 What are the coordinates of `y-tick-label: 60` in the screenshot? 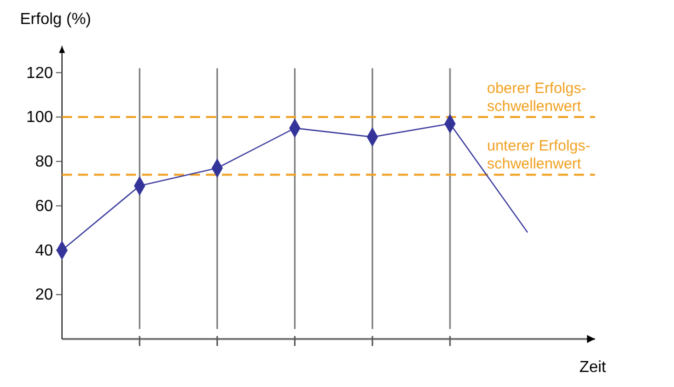 It's located at (44, 206).